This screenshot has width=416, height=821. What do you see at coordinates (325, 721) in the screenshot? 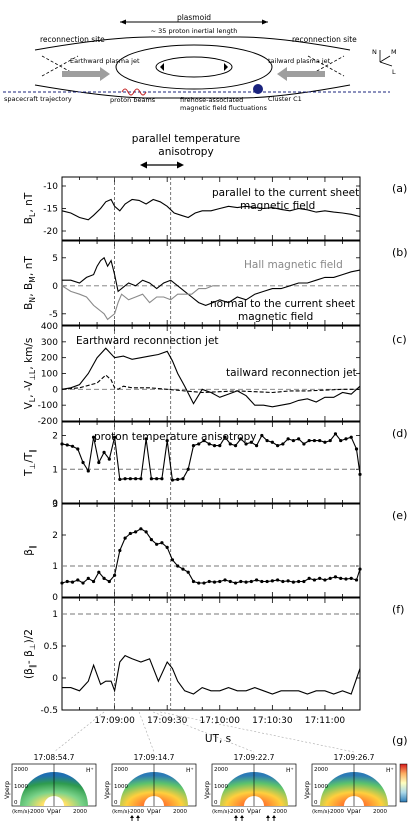
I see `time-tick-label: 17:11:00` at bounding box center [325, 721].